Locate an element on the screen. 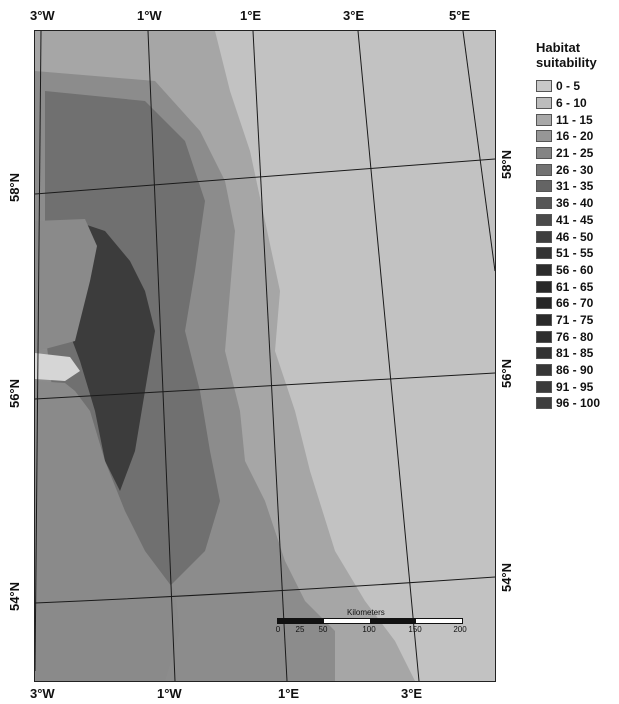 This screenshot has height=704, width=619. legend-label: 6 - 10 is located at coordinates (571, 103).